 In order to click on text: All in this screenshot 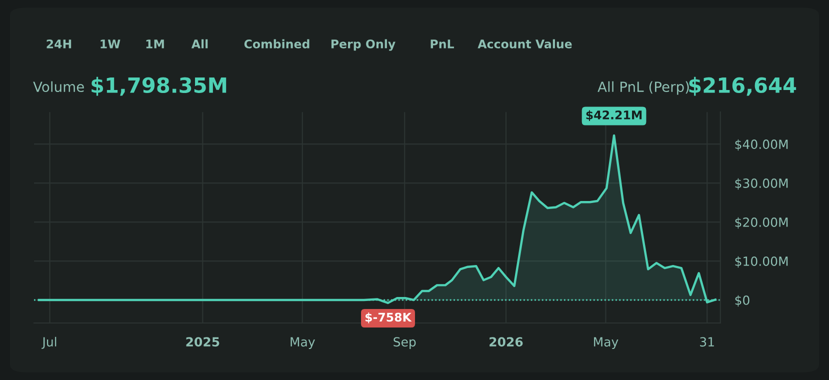, I will do `click(199, 43)`.